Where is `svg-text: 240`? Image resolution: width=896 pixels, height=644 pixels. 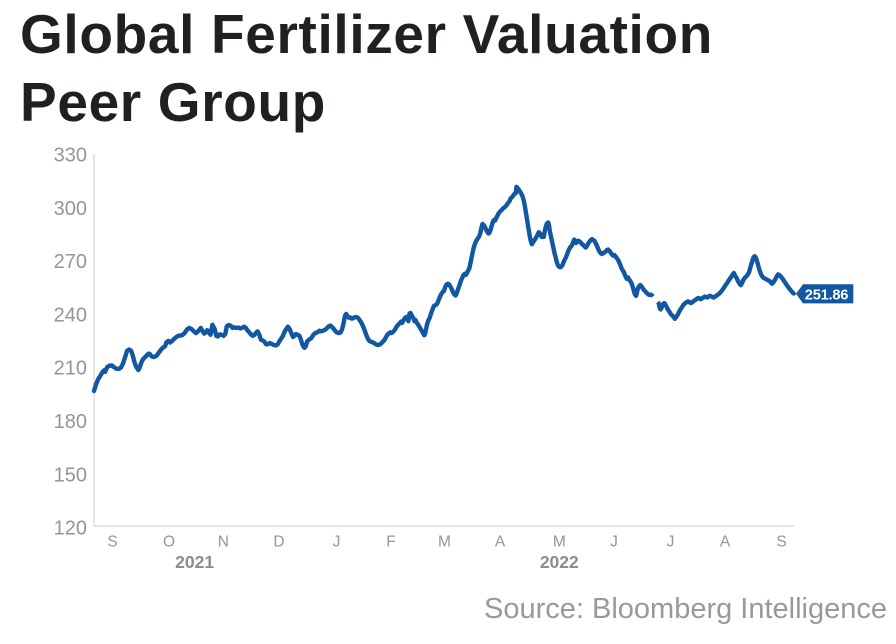
svg-text: 240 is located at coordinates (70, 315).